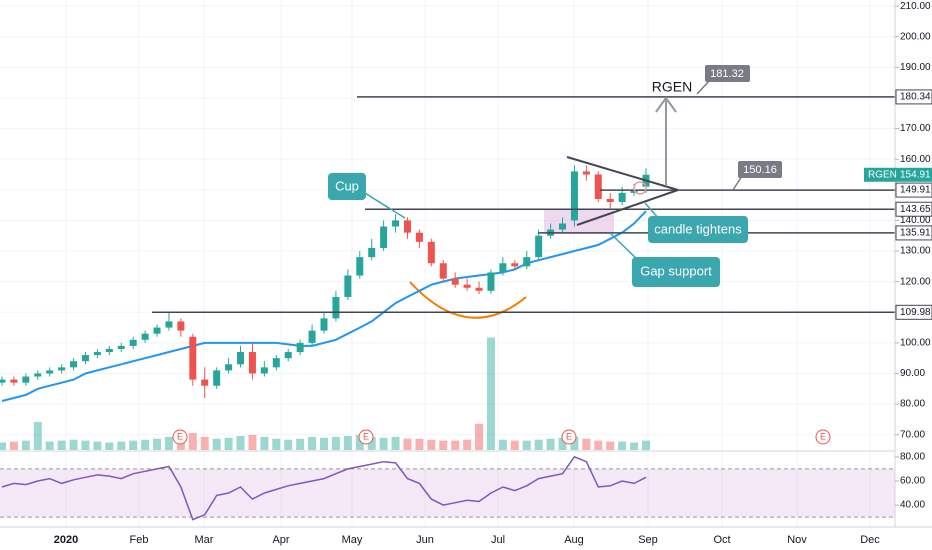 Image resolution: width=932 pixels, height=550 pixels. What do you see at coordinates (915, 209) in the screenshot?
I see `level-label: 143.65` at bounding box center [915, 209].